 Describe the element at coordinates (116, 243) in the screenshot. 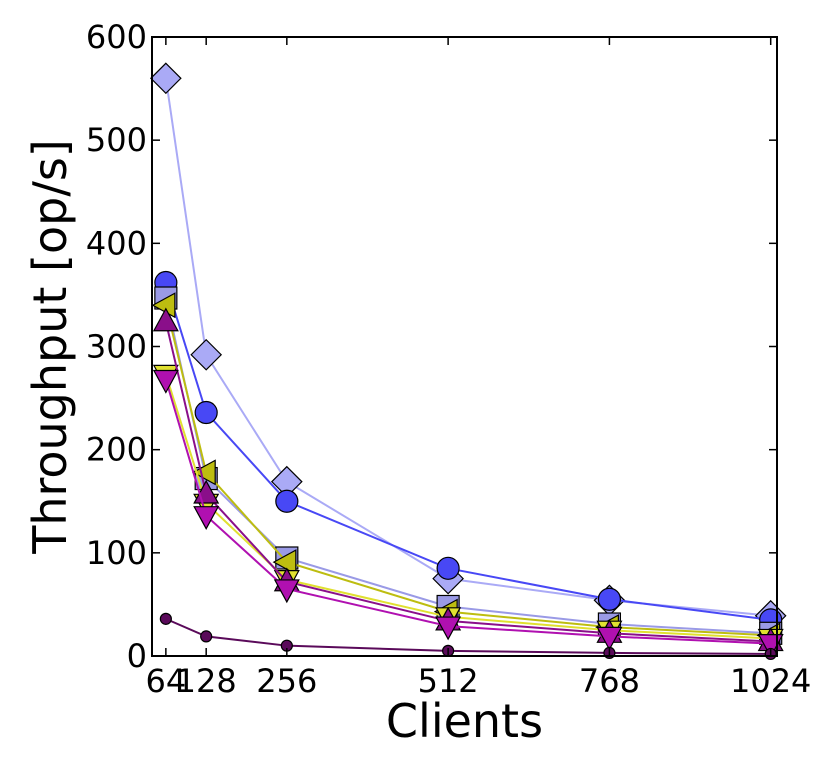

I see `y-tick-label: 400` at that location.